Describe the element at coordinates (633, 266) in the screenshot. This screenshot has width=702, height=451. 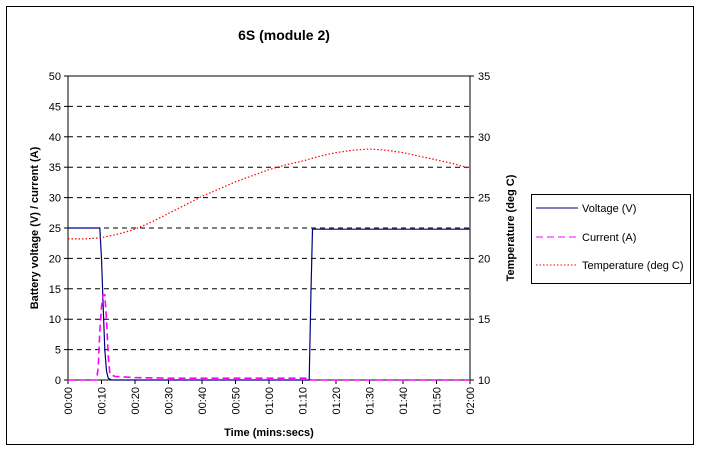
I see `legend-label-temperature: Temperature (deg C)` at that location.